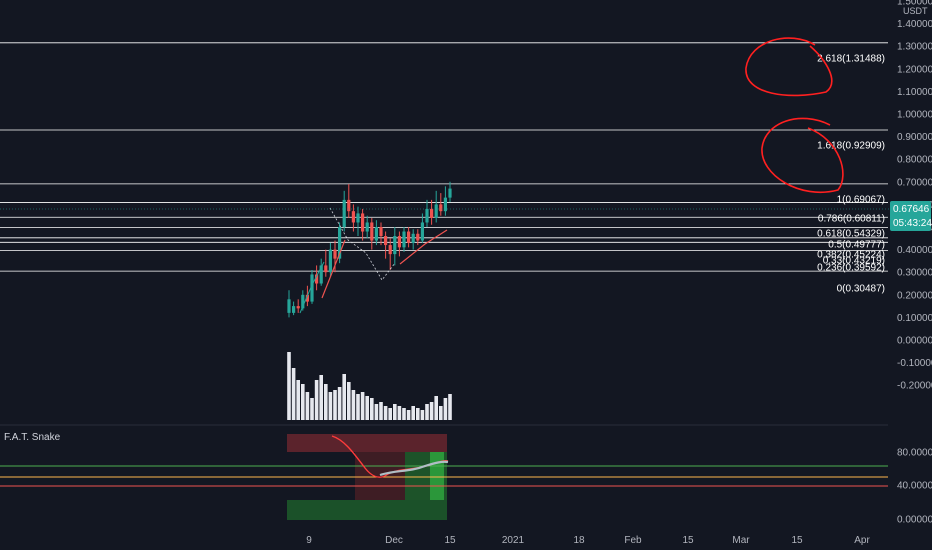  What do you see at coordinates (914, 69) in the screenshot?
I see `price-axis-label: 1.20000` at bounding box center [914, 69].